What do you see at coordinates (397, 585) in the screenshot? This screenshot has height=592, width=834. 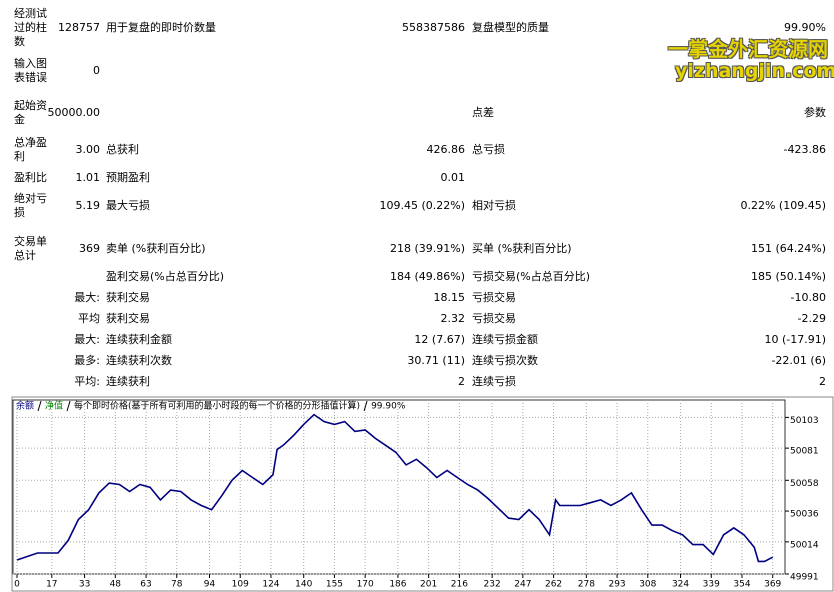 I see `x-tick-label: 186` at bounding box center [397, 585].